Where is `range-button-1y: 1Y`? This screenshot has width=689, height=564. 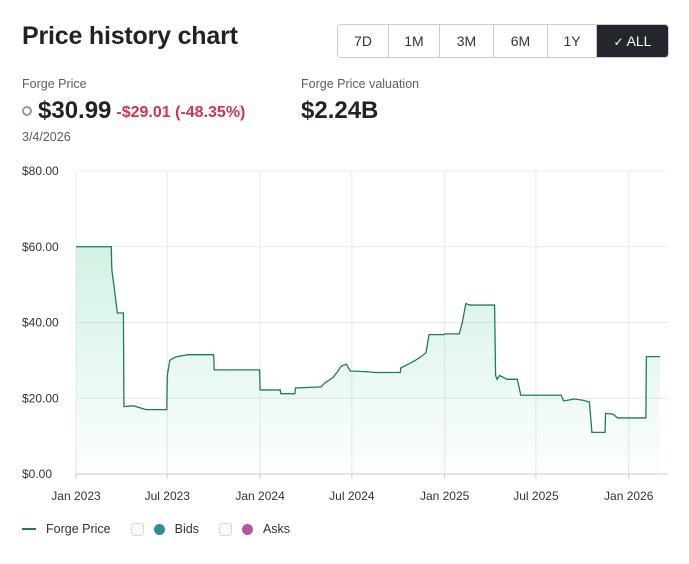
range-button-1y: 1Y is located at coordinates (572, 41).